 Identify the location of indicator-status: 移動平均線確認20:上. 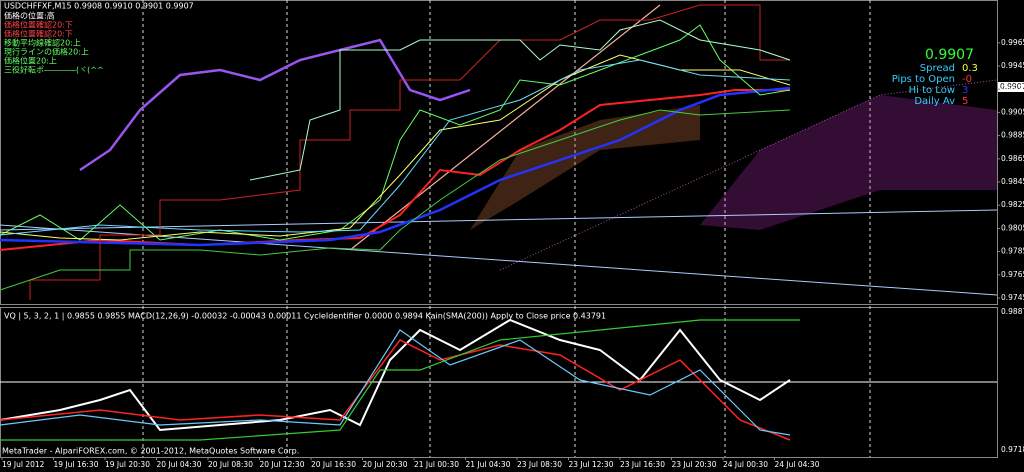
(42, 43).